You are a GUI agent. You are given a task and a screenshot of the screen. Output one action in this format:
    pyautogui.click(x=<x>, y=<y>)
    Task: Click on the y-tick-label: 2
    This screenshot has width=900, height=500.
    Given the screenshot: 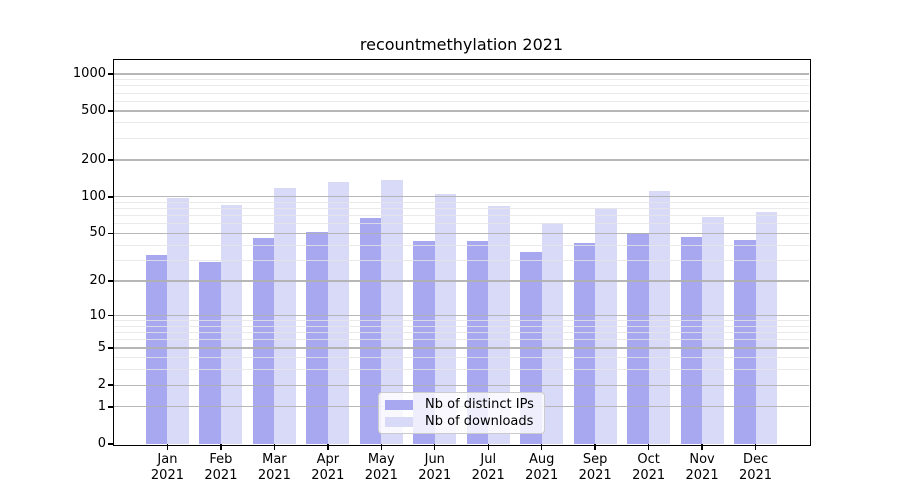 What is the action you would take?
    pyautogui.click(x=101, y=385)
    